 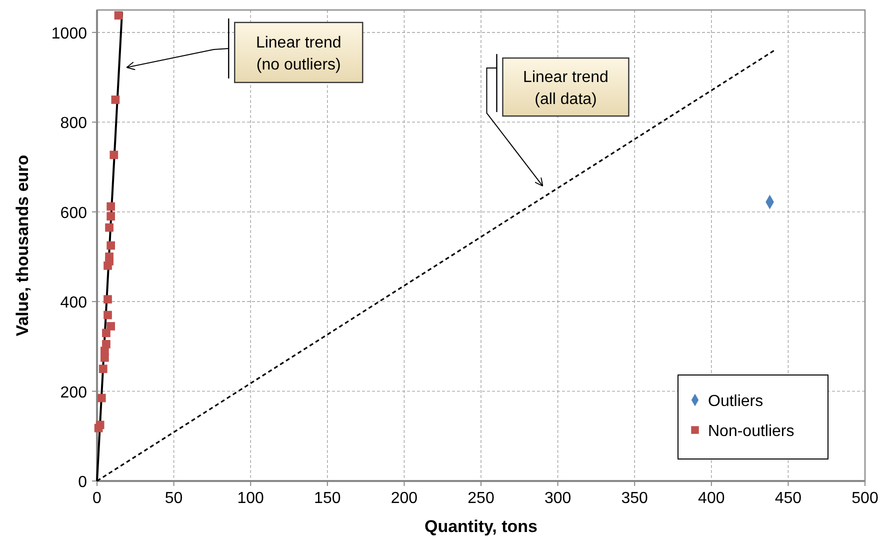 I want to click on legend-label: Outliers, so click(x=736, y=401).